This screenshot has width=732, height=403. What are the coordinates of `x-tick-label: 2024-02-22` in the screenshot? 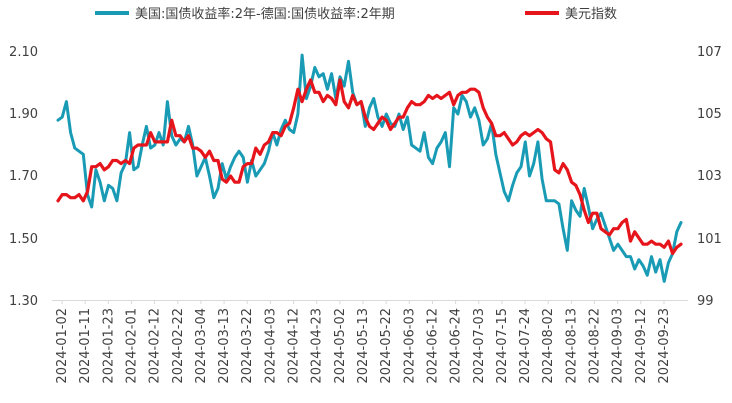 It's located at (178, 346).